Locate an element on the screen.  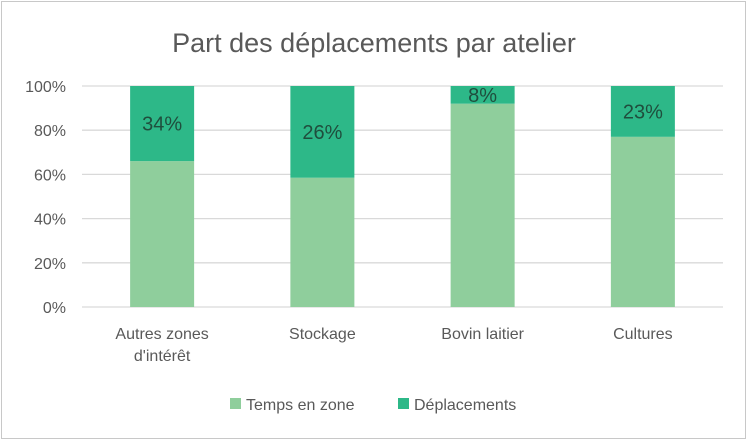
data-label: 26% is located at coordinates (322, 133).